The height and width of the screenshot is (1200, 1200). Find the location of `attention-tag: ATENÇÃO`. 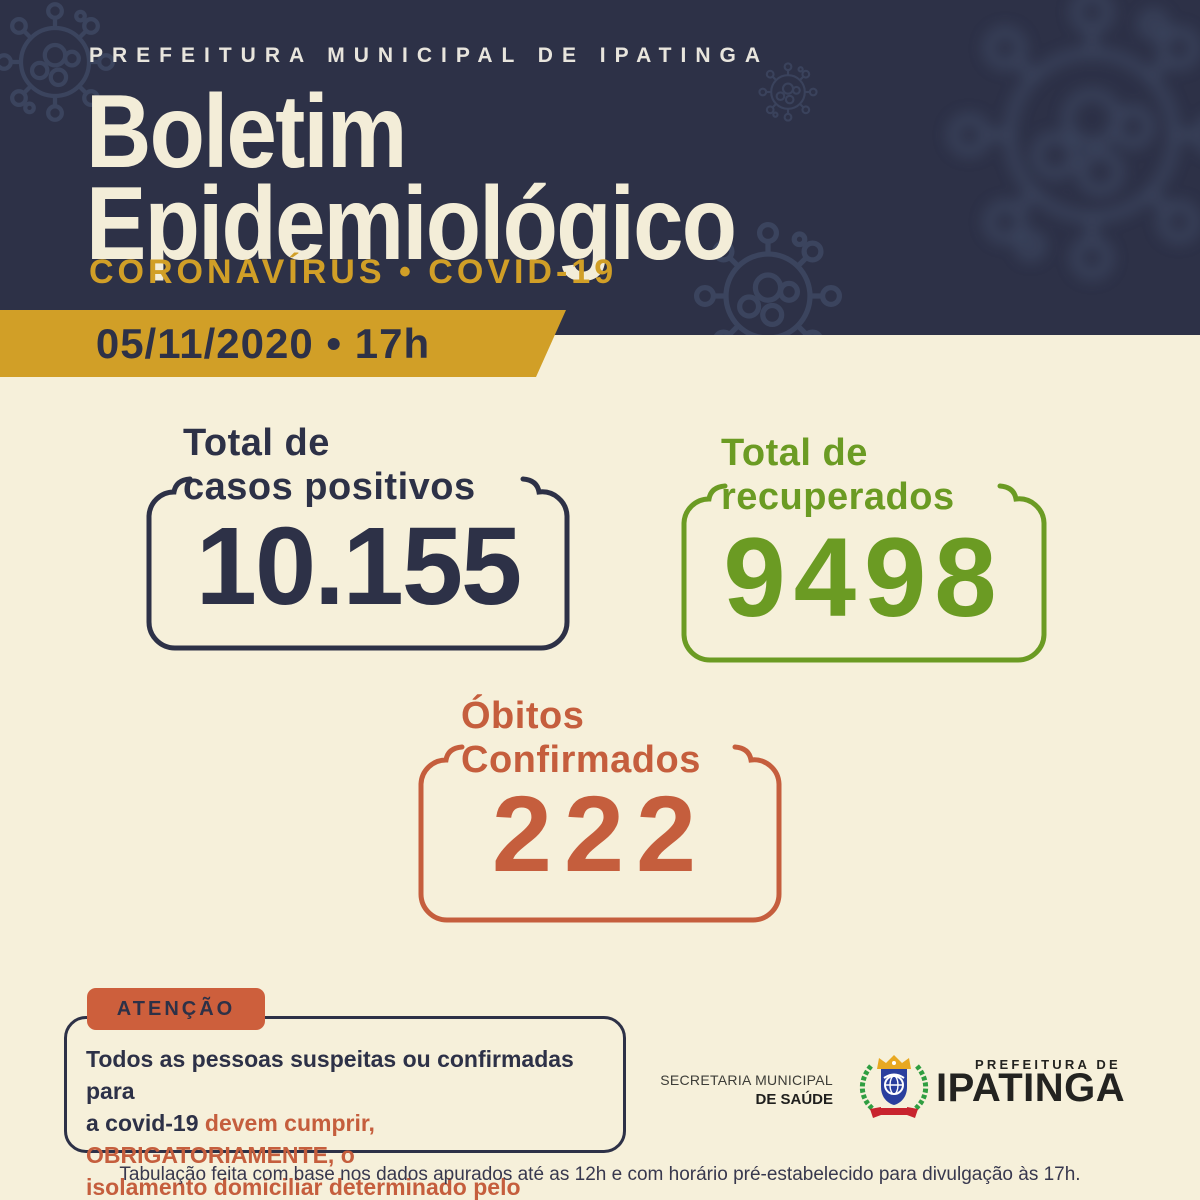

attention-tag: ATENÇÃO is located at coordinates (176, 1009).